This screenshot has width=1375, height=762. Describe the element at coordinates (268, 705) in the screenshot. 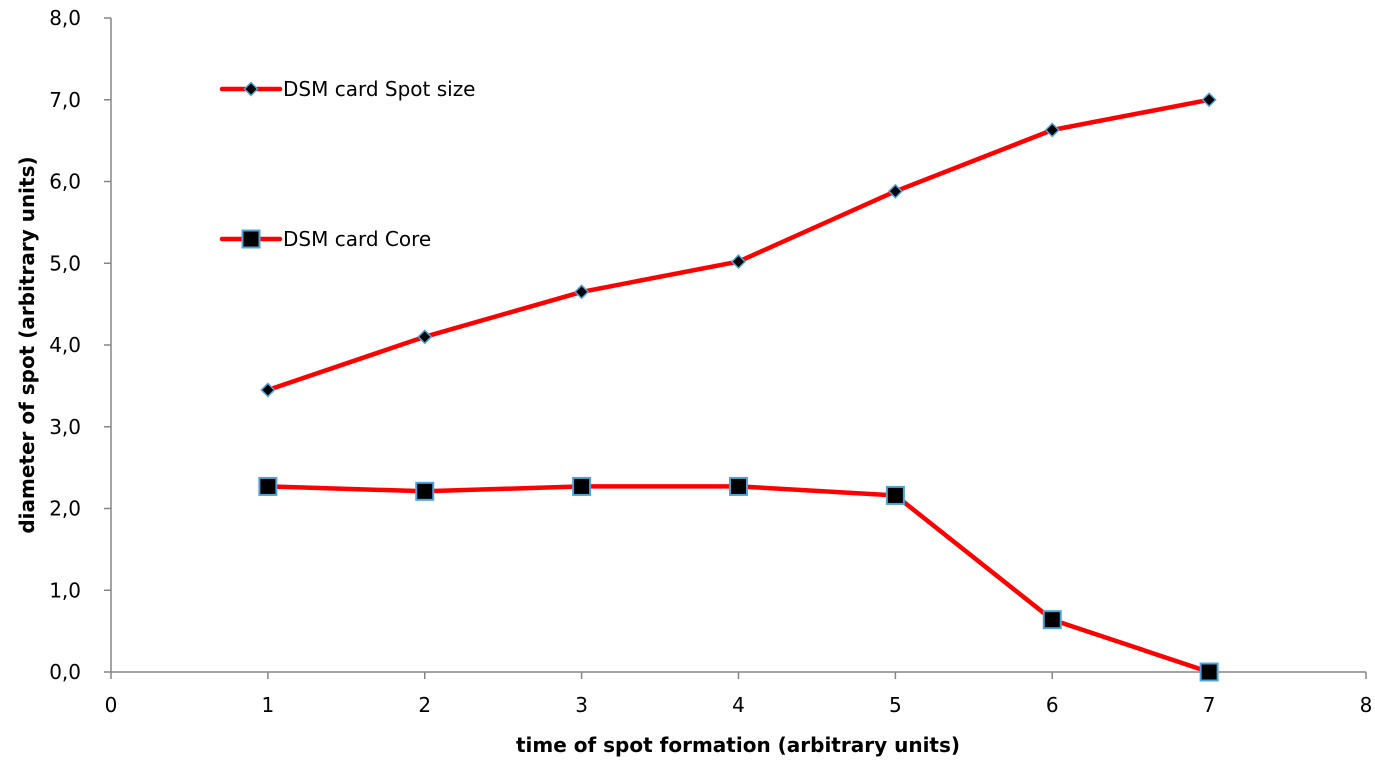

I see `x-tick-label: 1` at that location.